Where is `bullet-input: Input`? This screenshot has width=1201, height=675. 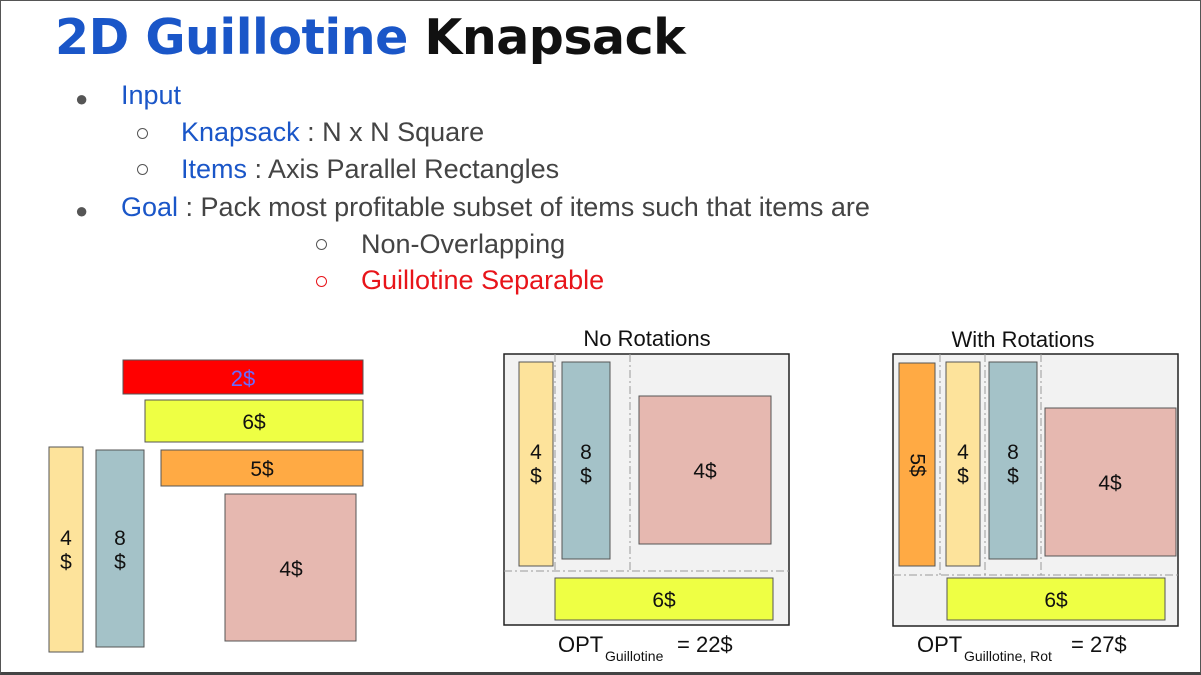 bullet-input: Input is located at coordinates (151, 95).